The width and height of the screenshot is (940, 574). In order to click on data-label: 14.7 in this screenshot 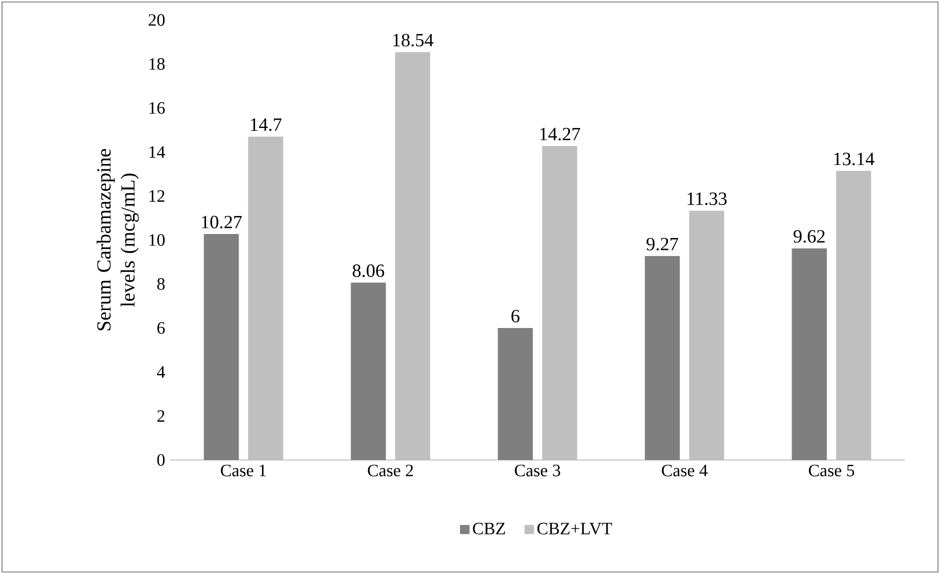, I will do `click(266, 124)`.